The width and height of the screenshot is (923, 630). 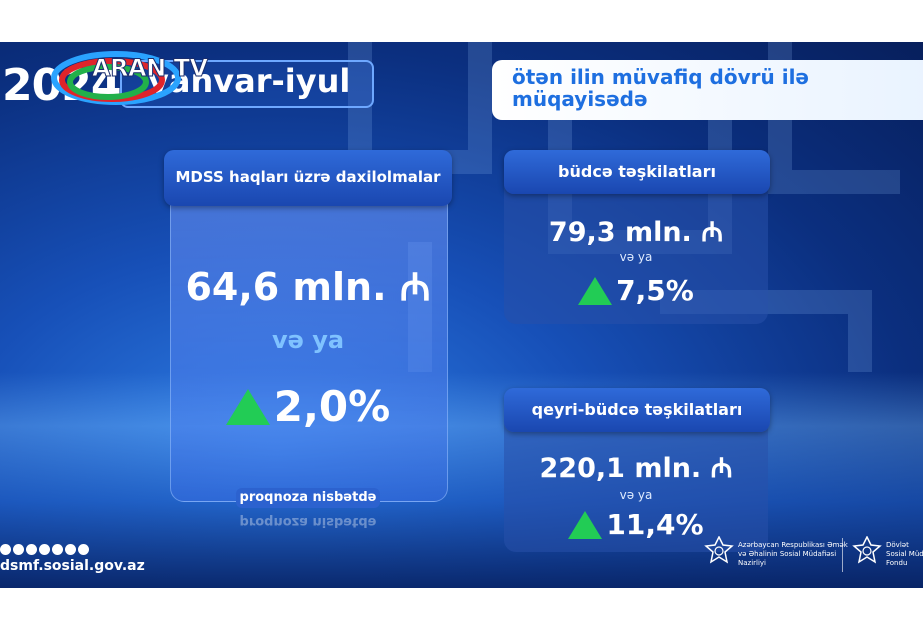 I want to click on nonbudget-card-value: 220,1 mln. ₼, so click(x=636, y=468).